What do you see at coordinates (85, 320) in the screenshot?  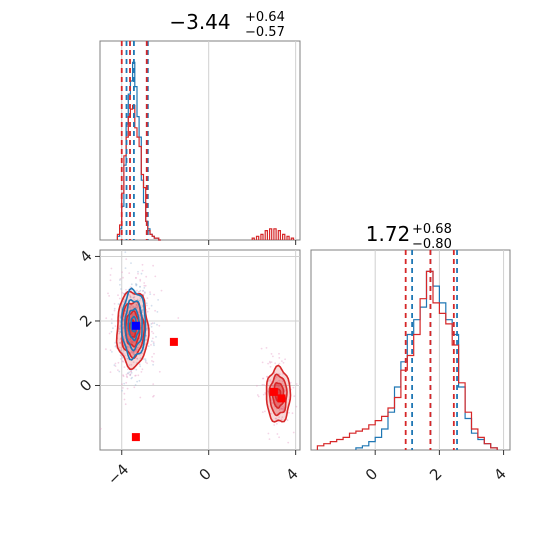 I see `joint-y-tick-label: 2` at bounding box center [85, 320].